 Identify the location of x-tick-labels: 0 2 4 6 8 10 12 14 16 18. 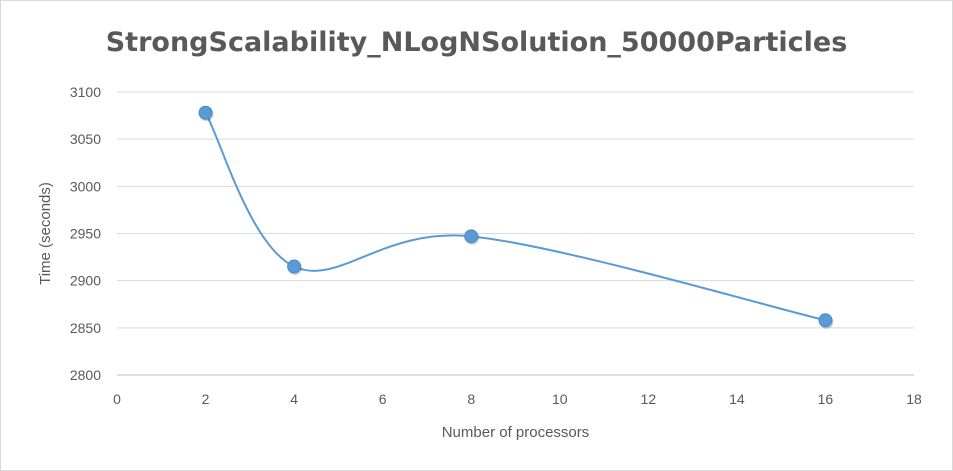
(517, 399).